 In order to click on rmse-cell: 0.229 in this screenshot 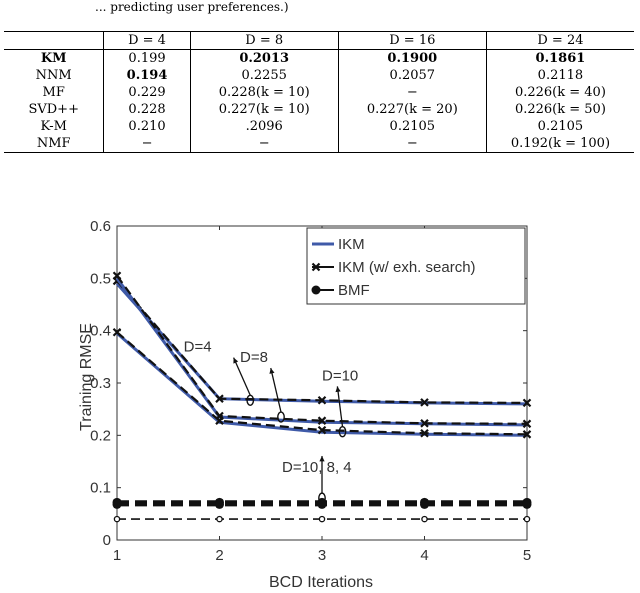, I will do `click(147, 92)`.